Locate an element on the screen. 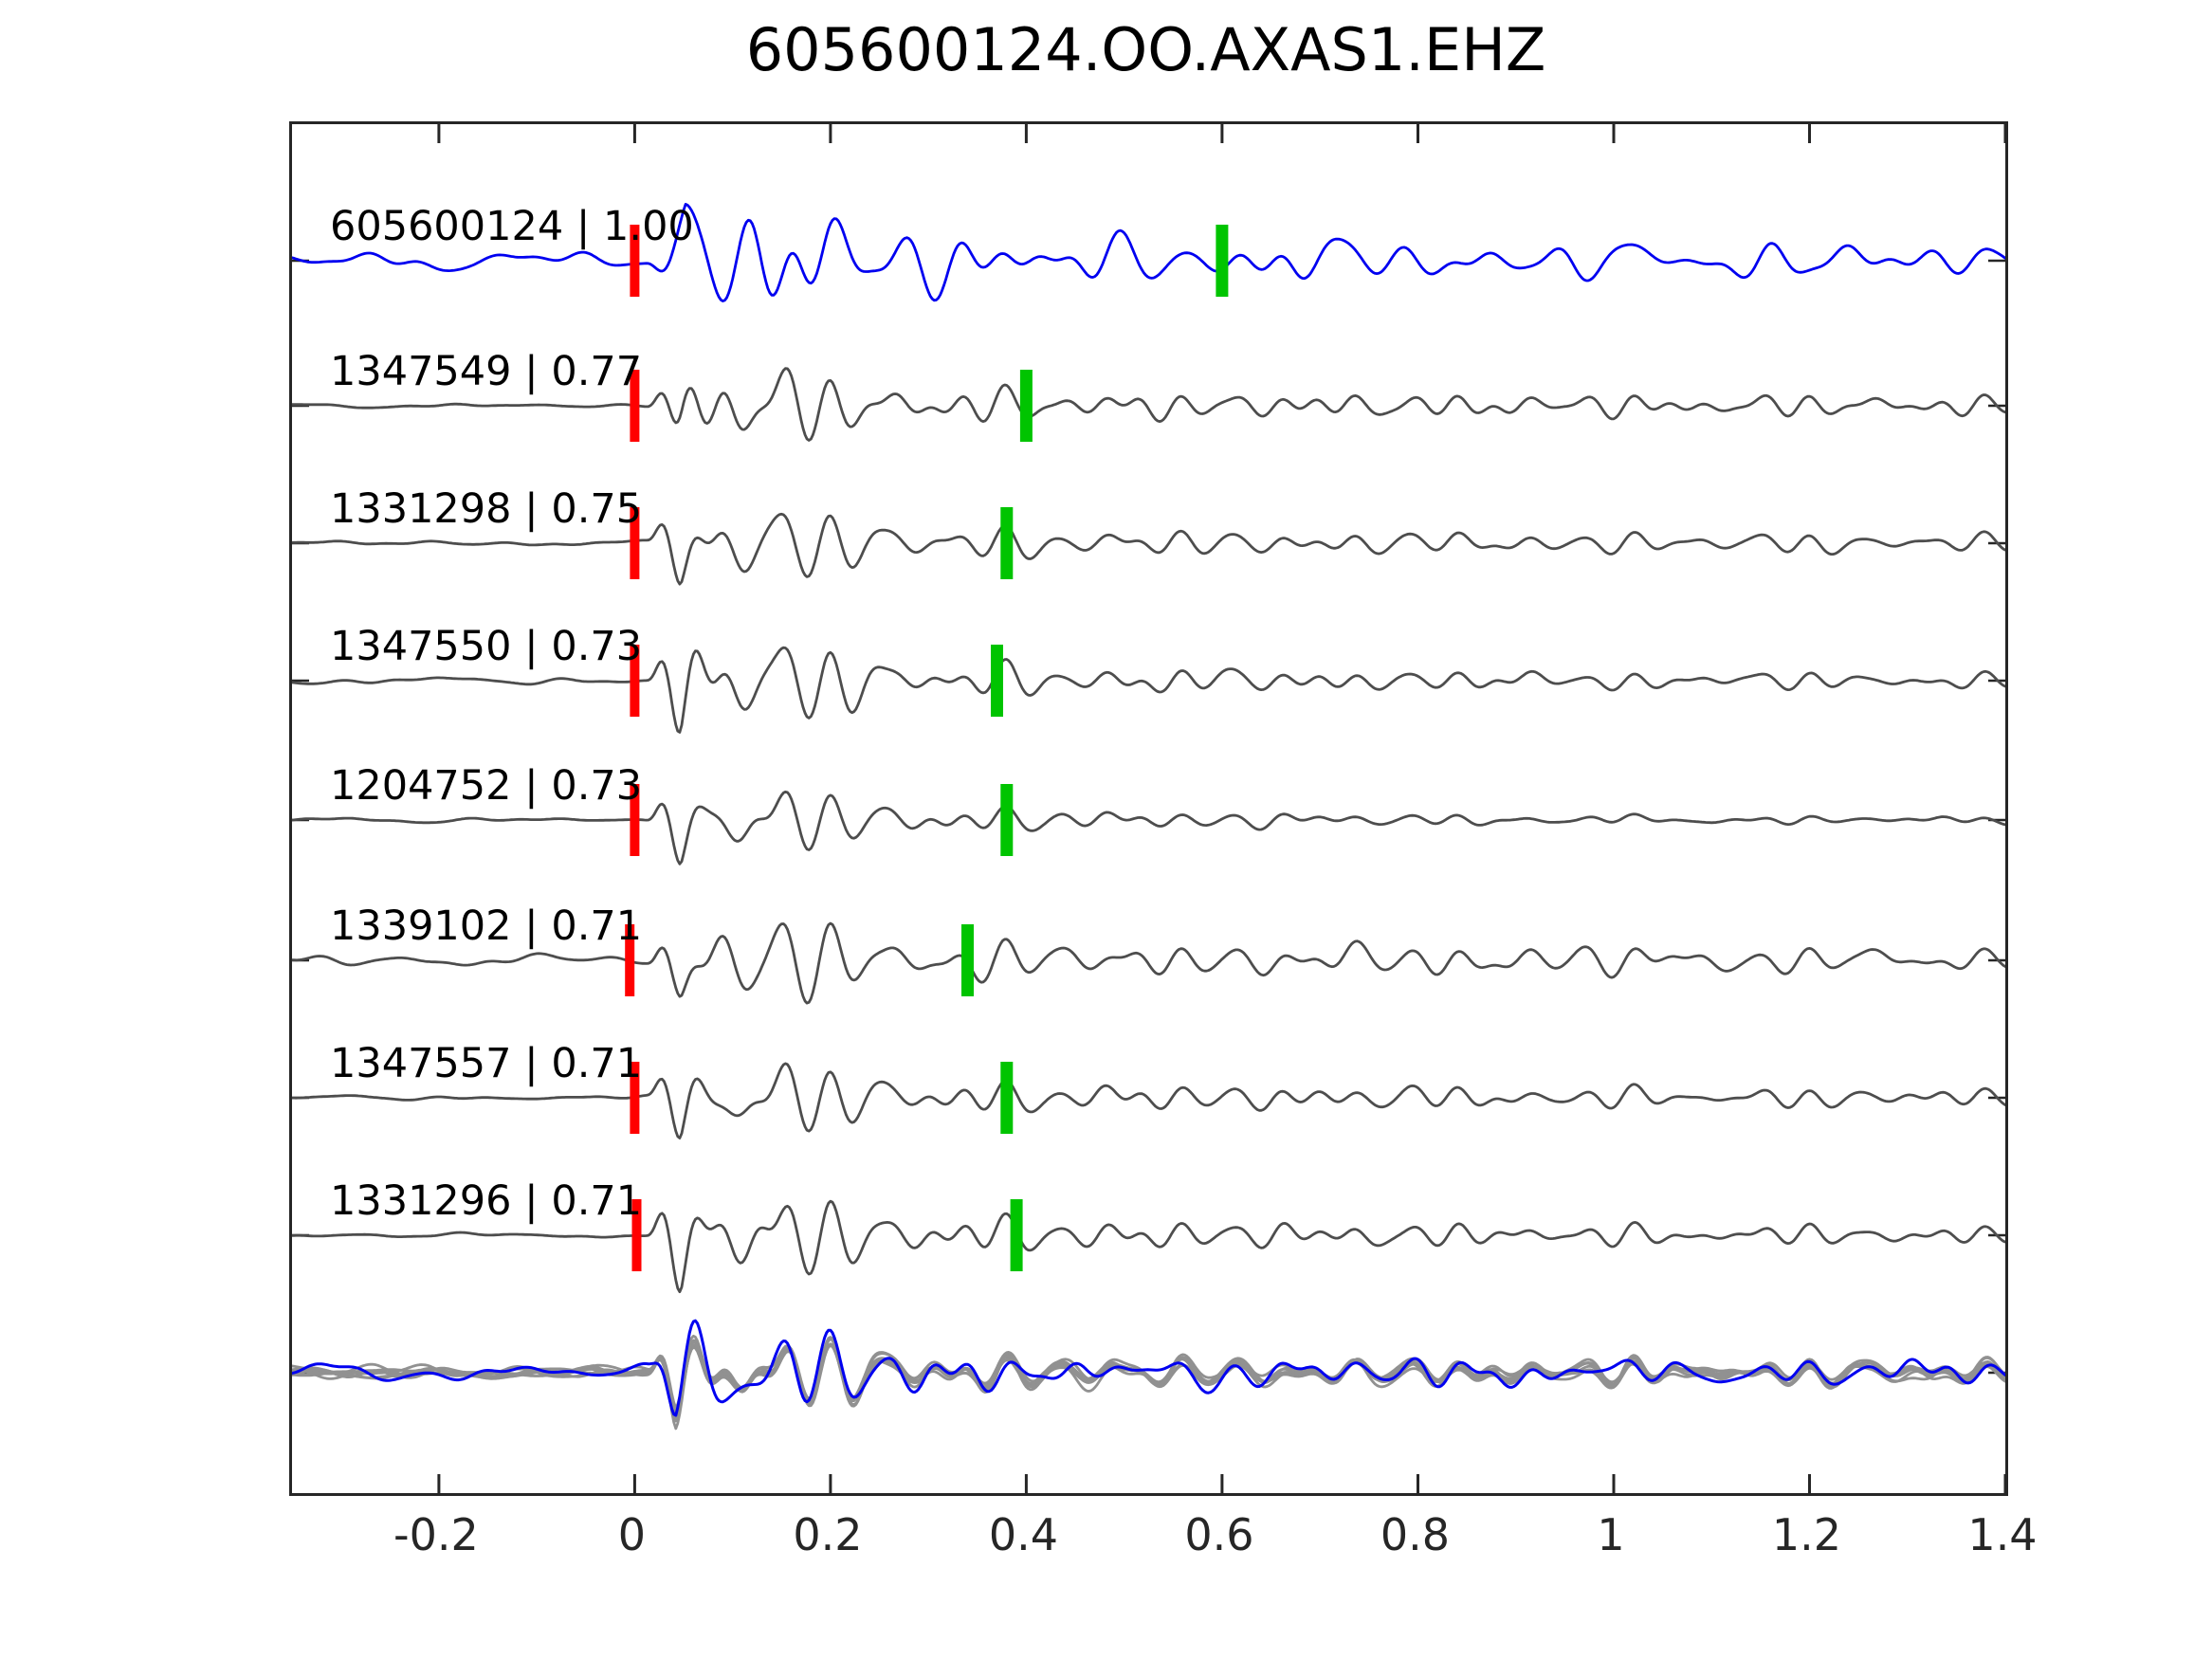 The image size is (2212, 1659). x-tick-label: -0.2 is located at coordinates (436, 1534).